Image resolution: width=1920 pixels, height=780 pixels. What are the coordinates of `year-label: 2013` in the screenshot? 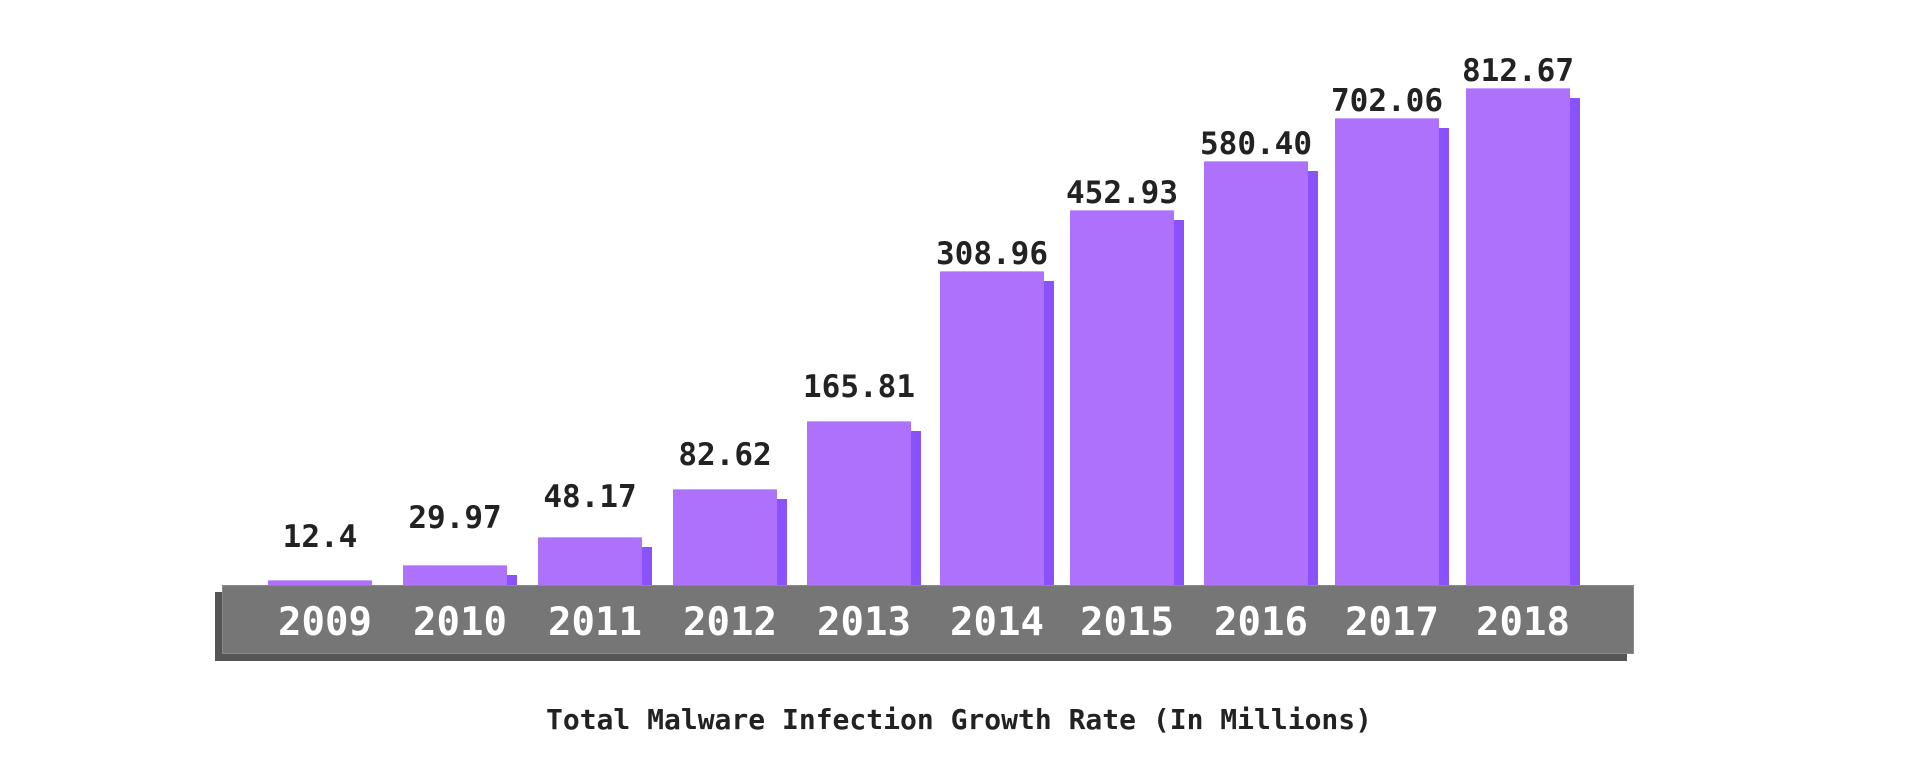 It's located at (864, 622).